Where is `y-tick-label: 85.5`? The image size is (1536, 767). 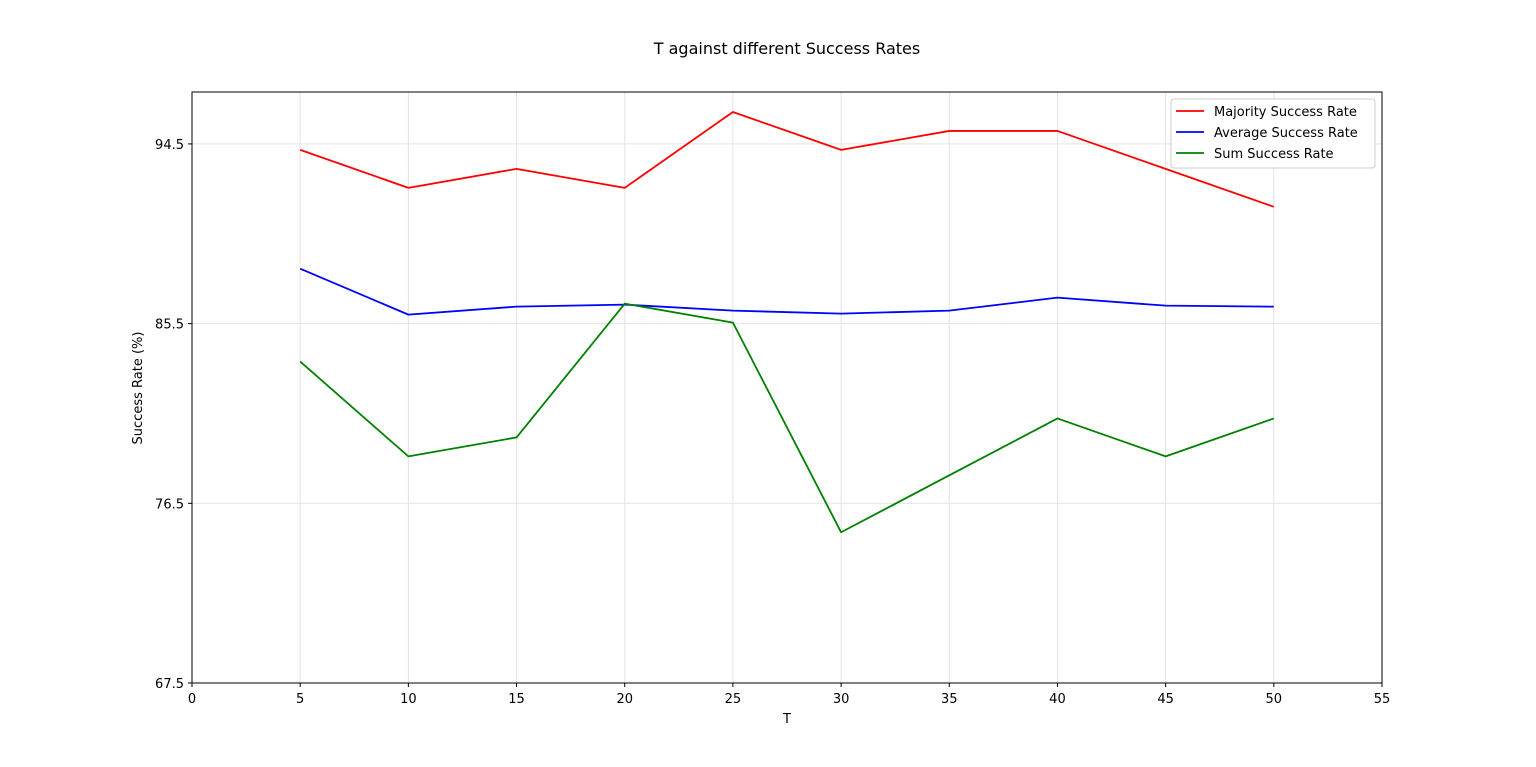
y-tick-label: 85.5 is located at coordinates (169, 325).